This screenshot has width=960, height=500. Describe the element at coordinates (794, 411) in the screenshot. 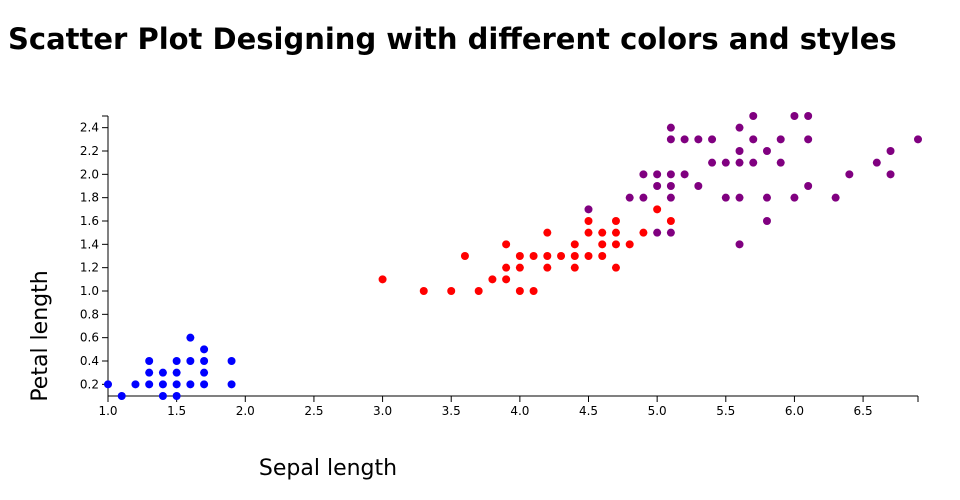

I see `x-tick-label: 6.0` at that location.